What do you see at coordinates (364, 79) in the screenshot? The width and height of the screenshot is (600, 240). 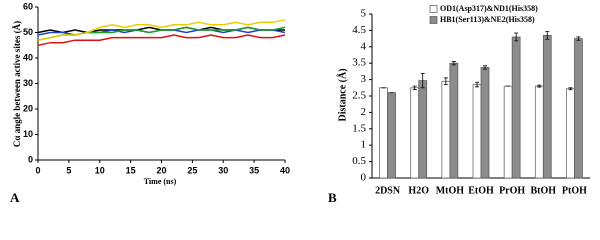 I see `y-tick-label: 3` at bounding box center [364, 79].